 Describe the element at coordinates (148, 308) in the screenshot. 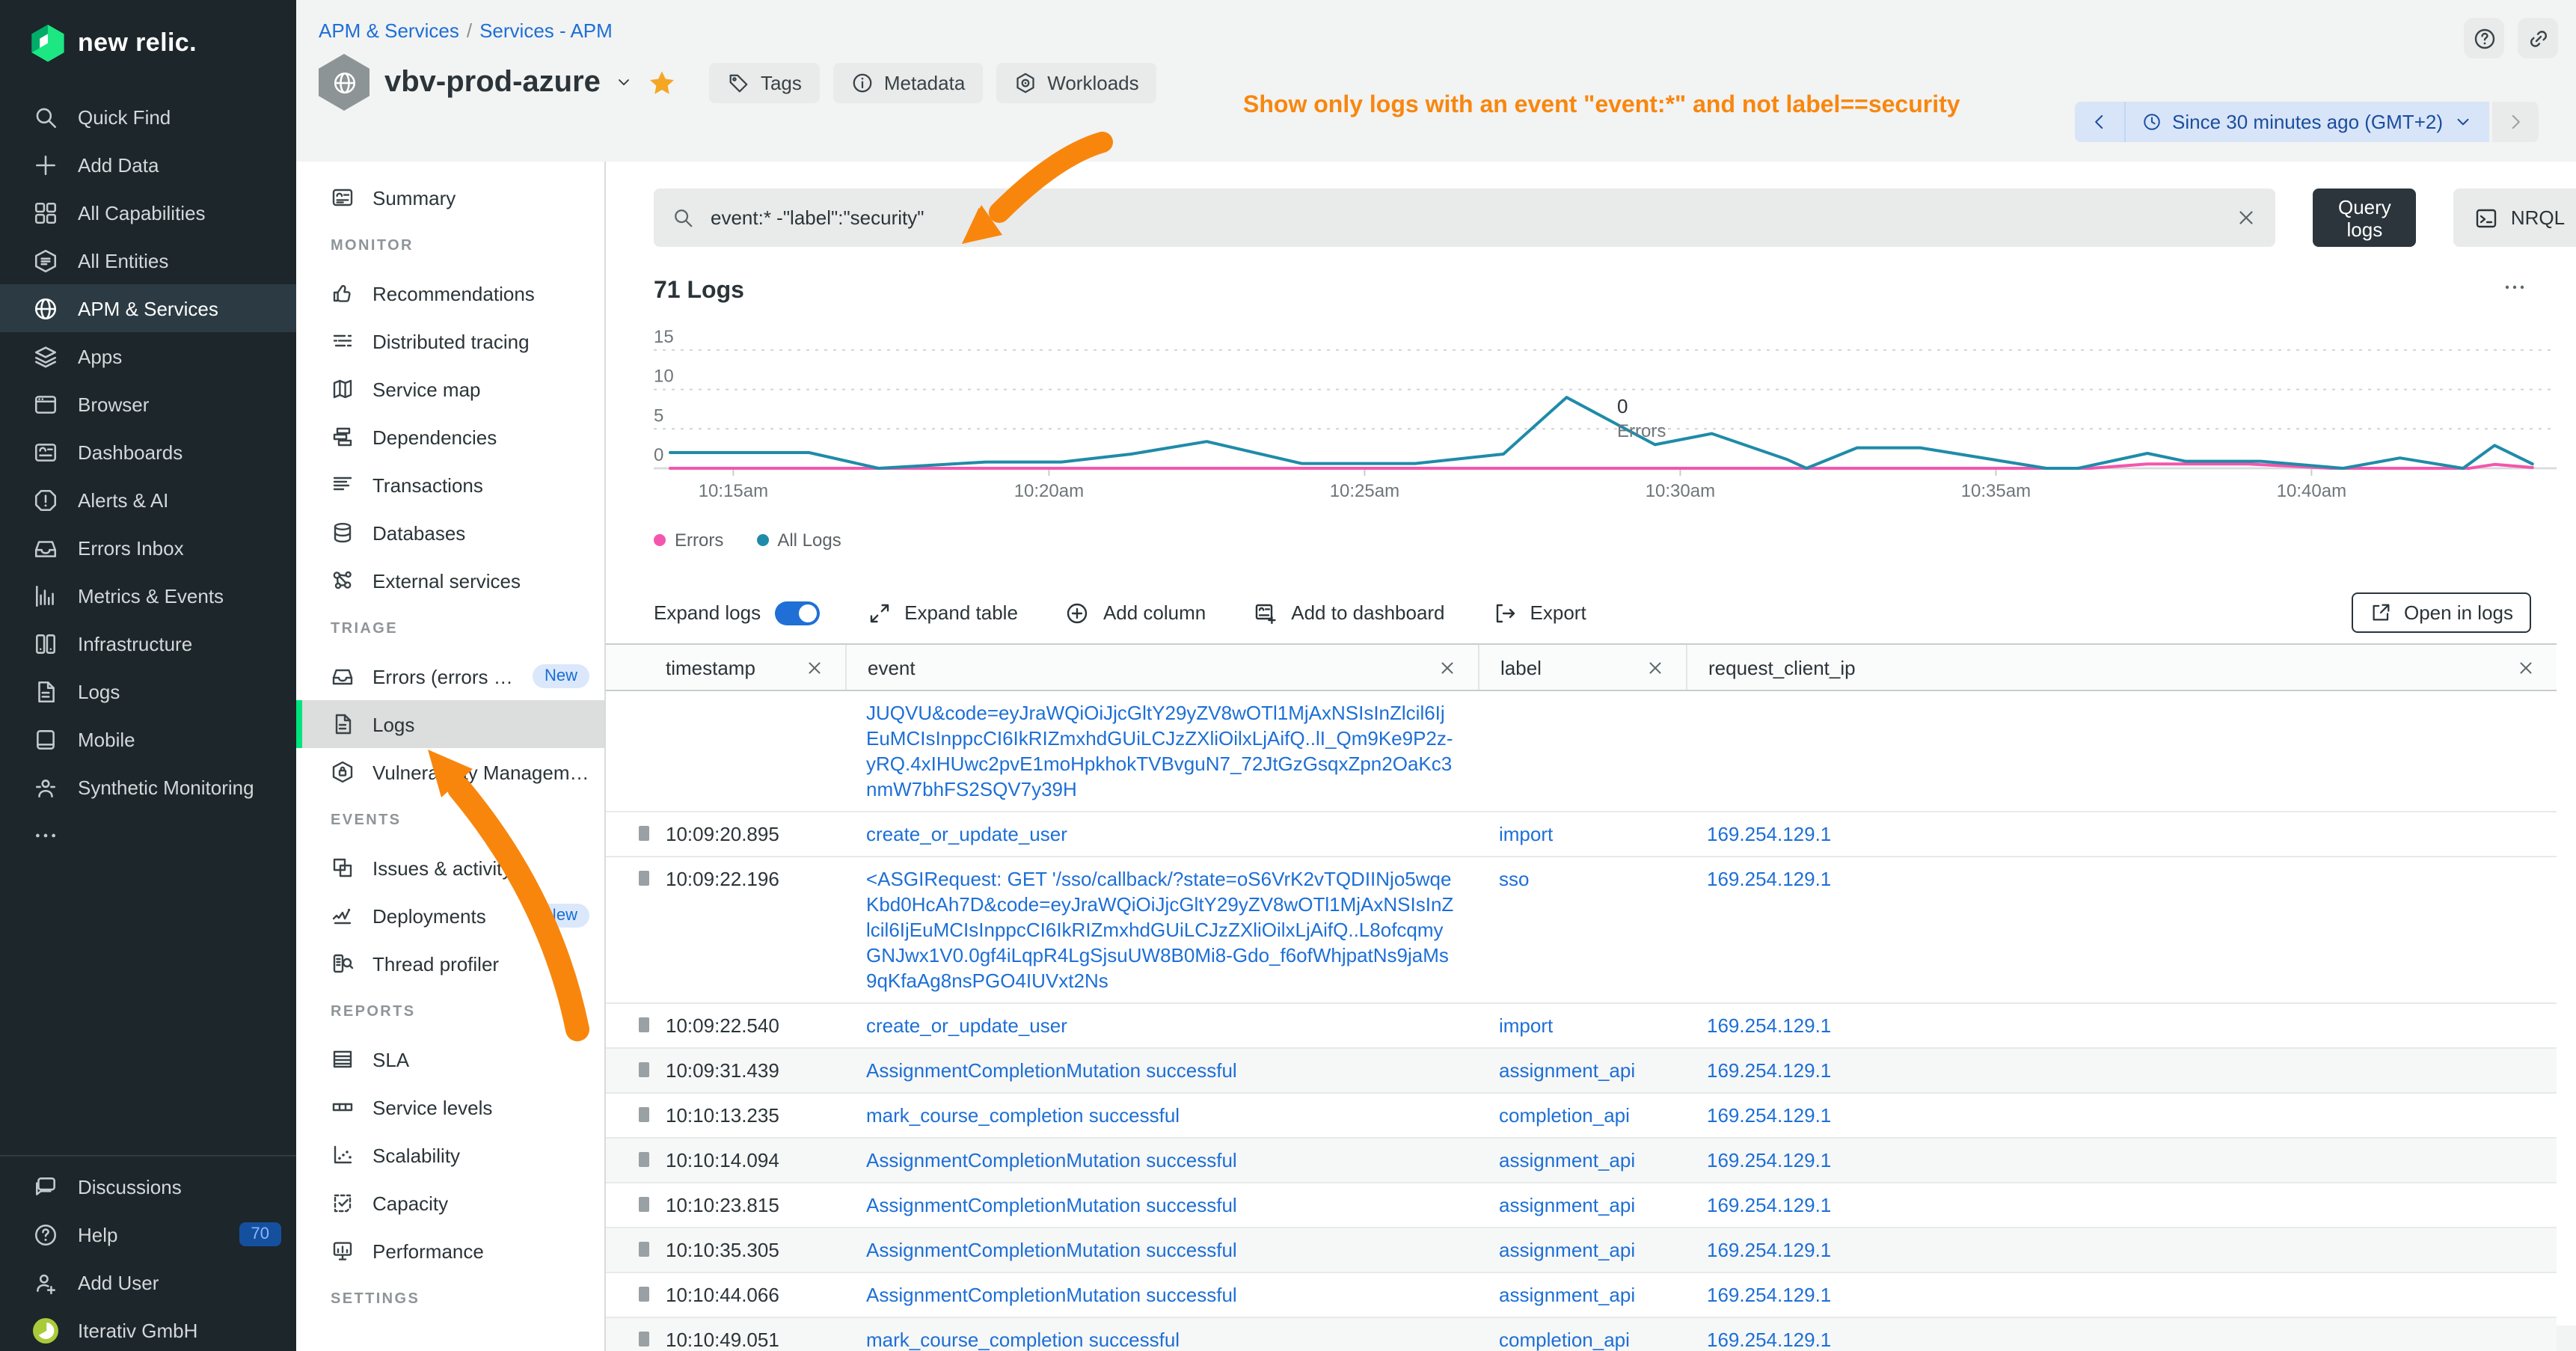

I see `sidebar-item-apm-services: APM & Services` at that location.